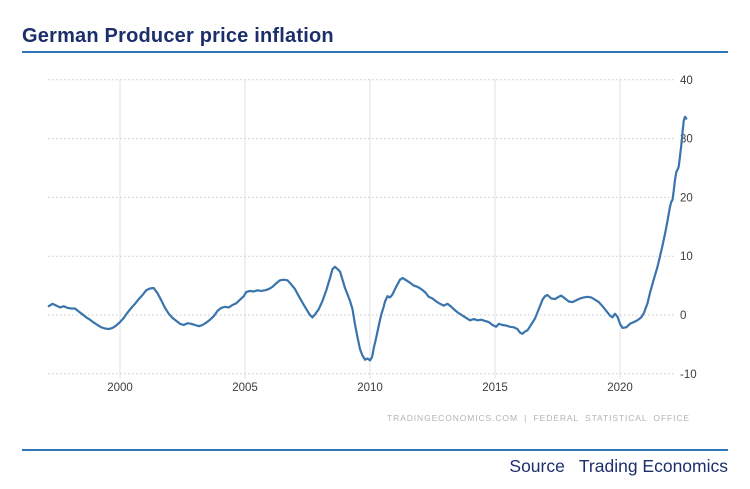 This screenshot has height=489, width=750. What do you see at coordinates (245, 388) in the screenshot?
I see `x-axis-tick-label: 2005` at bounding box center [245, 388].